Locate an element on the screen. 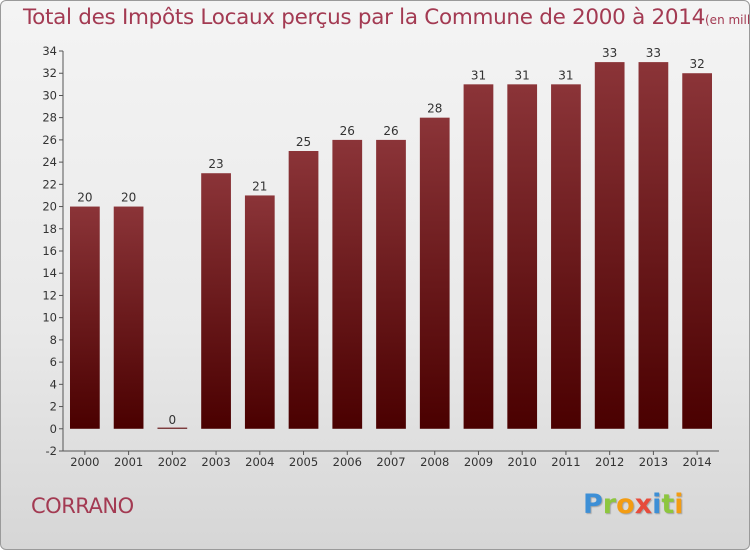 This screenshot has width=750, height=550. x-tick-label: 2011 is located at coordinates (565, 462).